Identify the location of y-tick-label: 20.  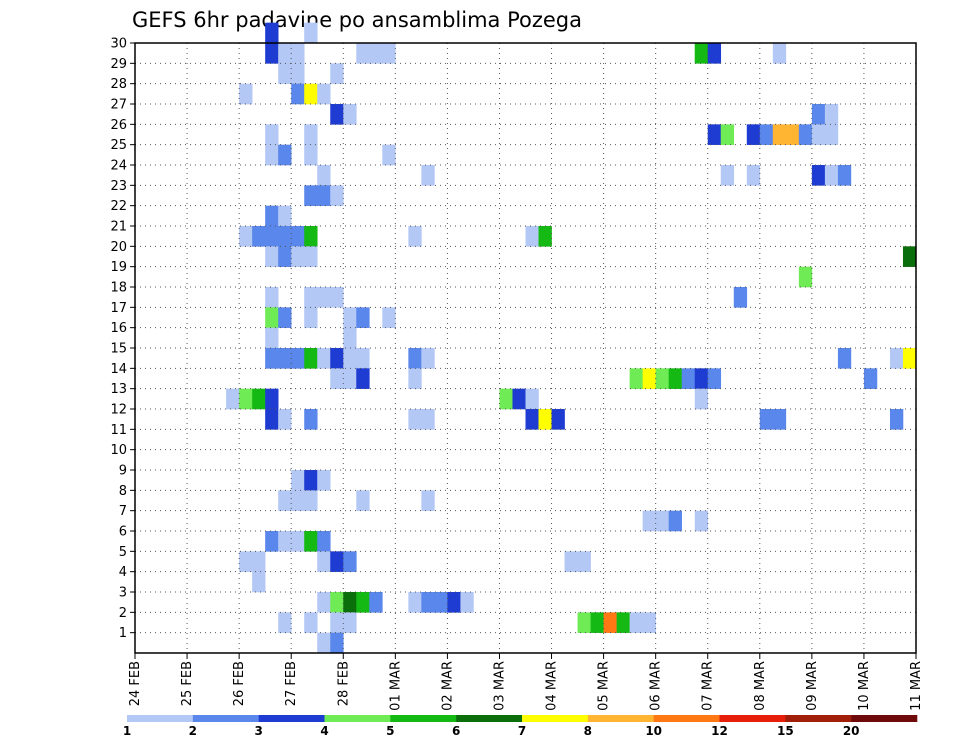
(118, 247).